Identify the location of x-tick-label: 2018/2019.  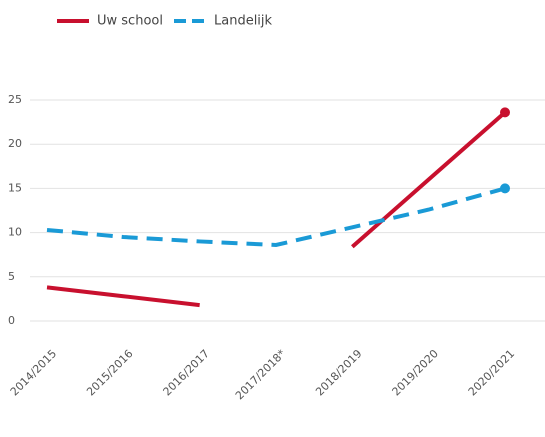
(338, 372).